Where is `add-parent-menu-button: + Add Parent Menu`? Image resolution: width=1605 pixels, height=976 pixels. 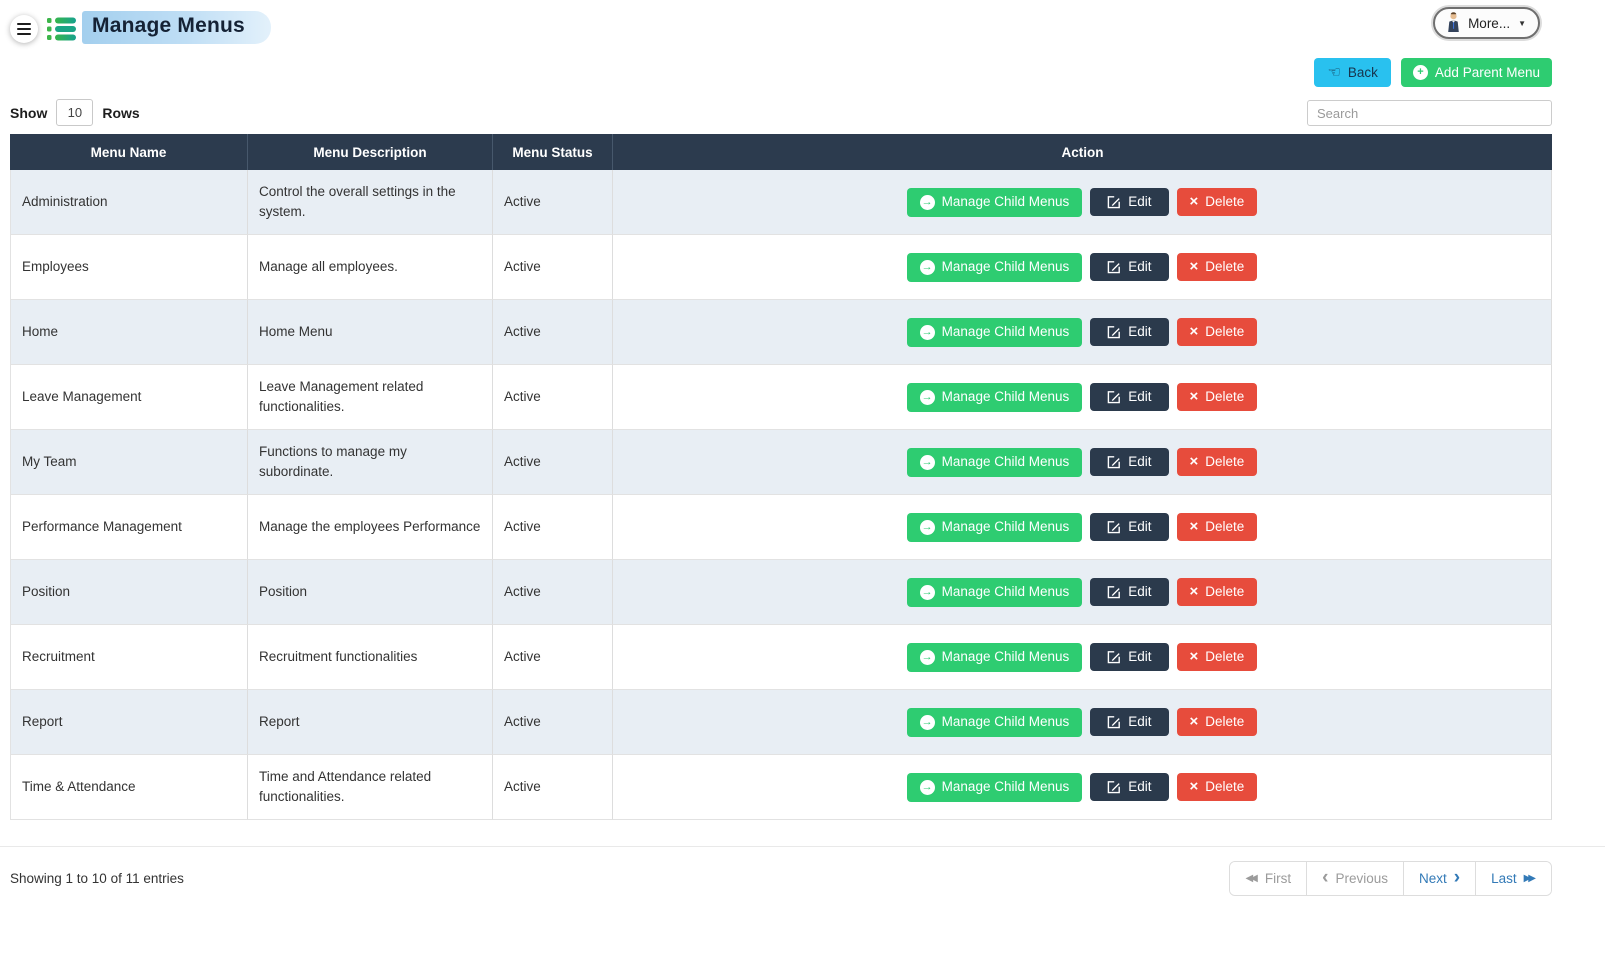 add-parent-menu-button: + Add Parent Menu is located at coordinates (1476, 72).